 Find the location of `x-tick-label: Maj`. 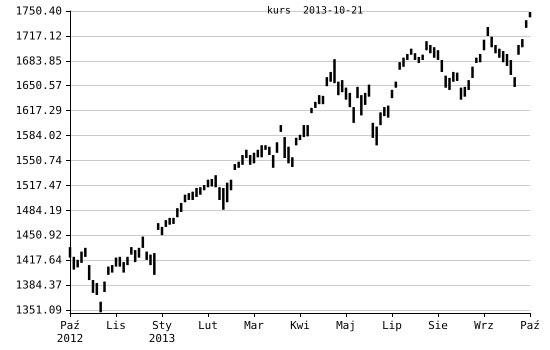

x-tick-label: Maj is located at coordinates (346, 325).